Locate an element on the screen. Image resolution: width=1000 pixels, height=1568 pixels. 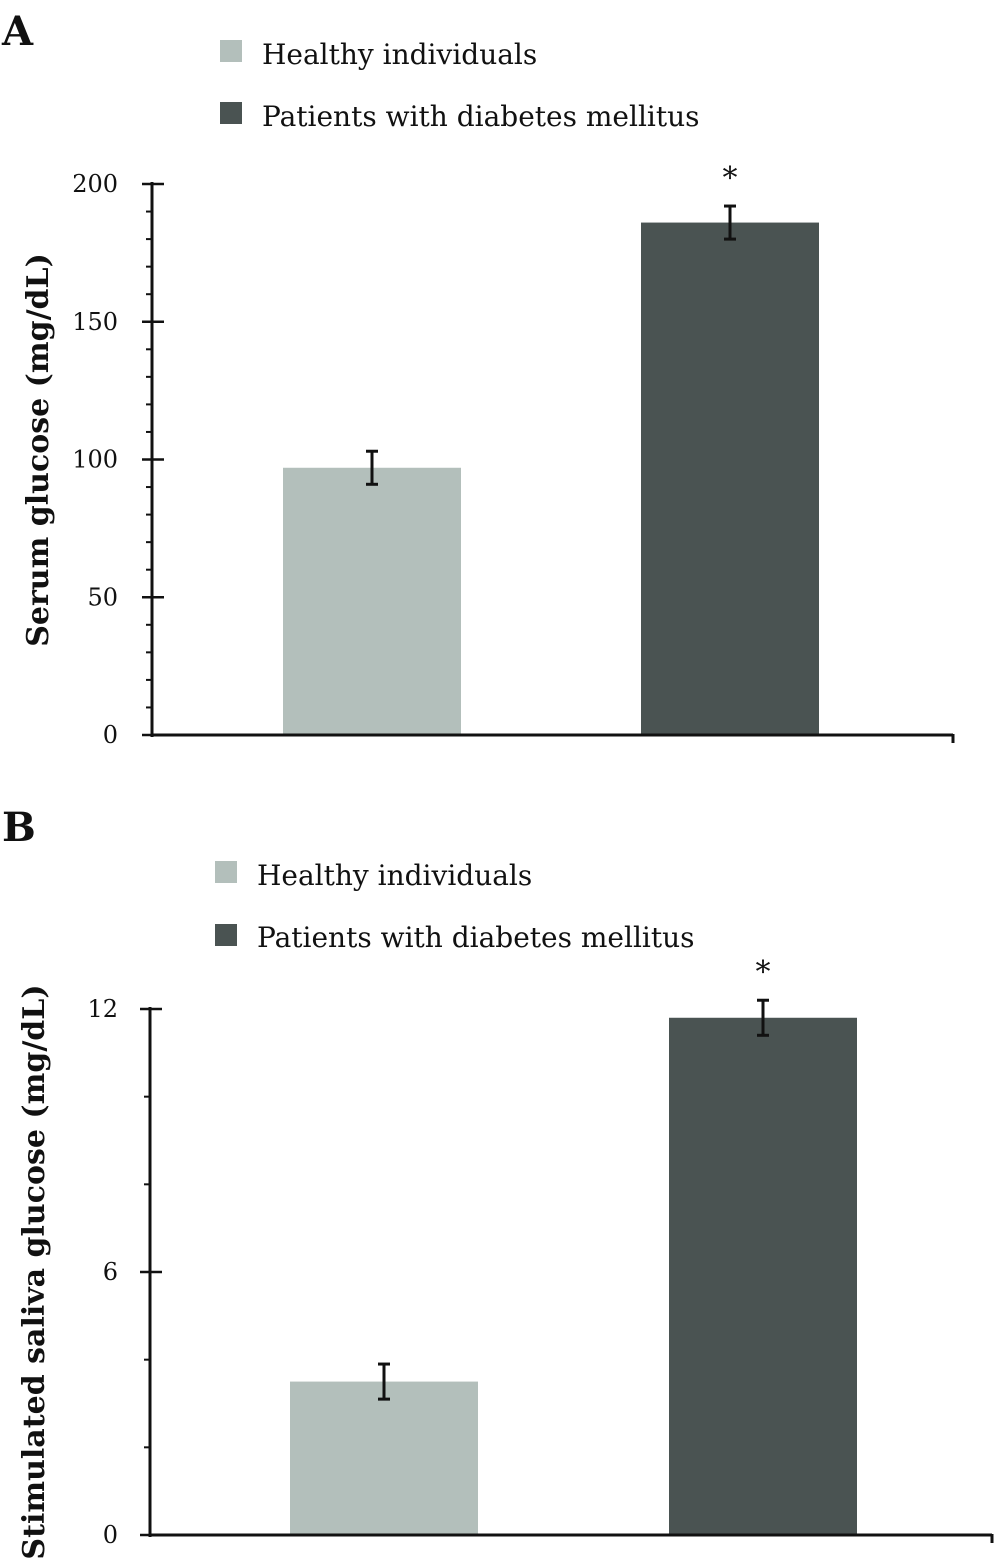
y-tick-label: 50 is located at coordinates (102, 597).